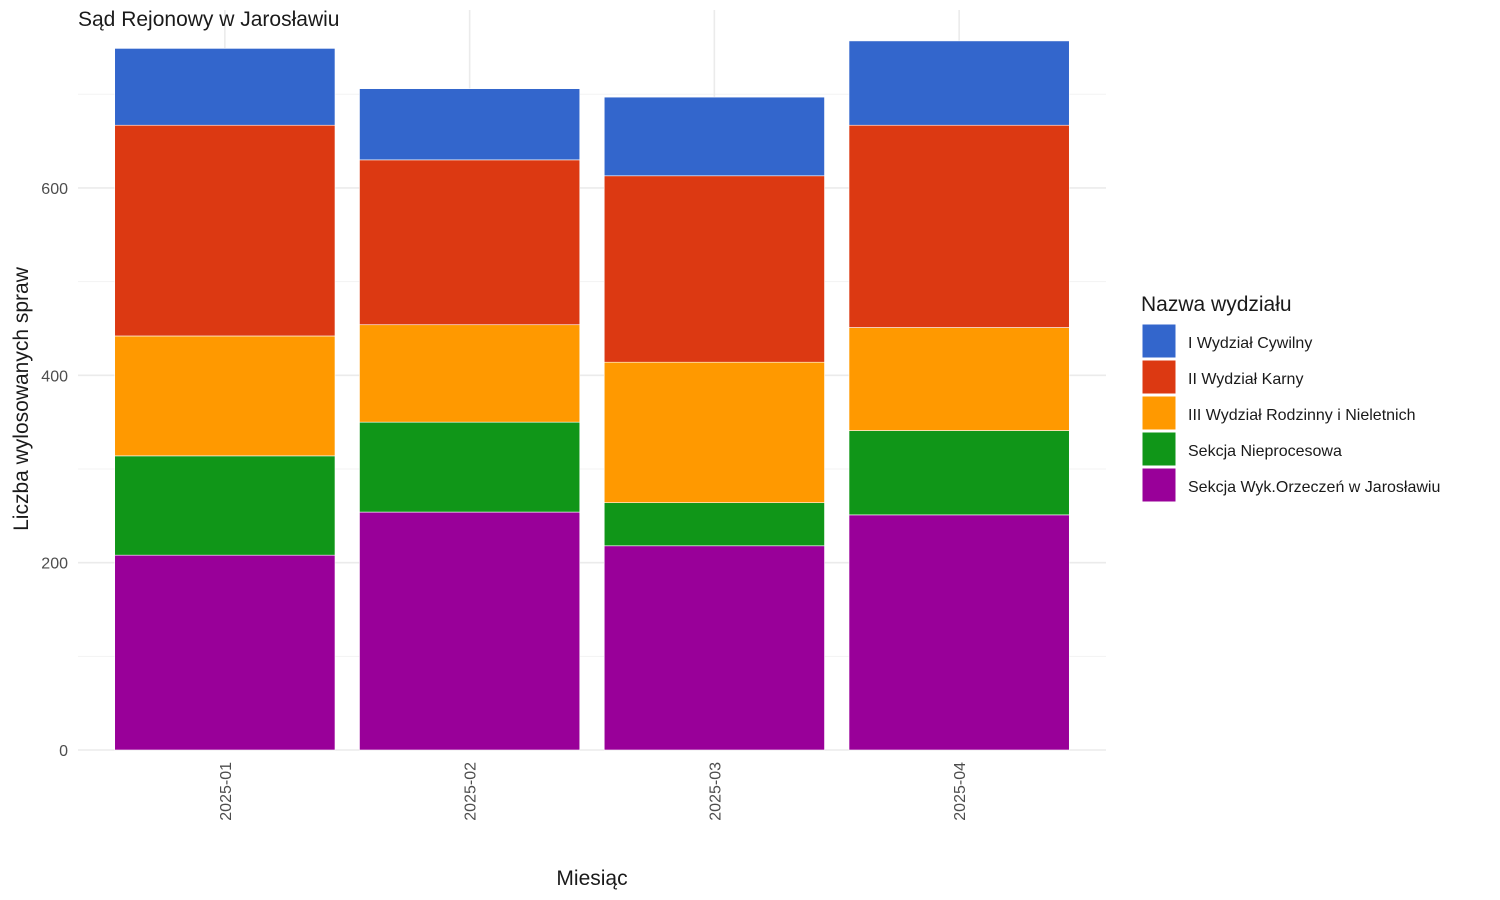  What do you see at coordinates (1314, 487) in the screenshot?
I see `legend-label: Sekcja Wyk.Orzeczeń w Jarosławiu` at bounding box center [1314, 487].